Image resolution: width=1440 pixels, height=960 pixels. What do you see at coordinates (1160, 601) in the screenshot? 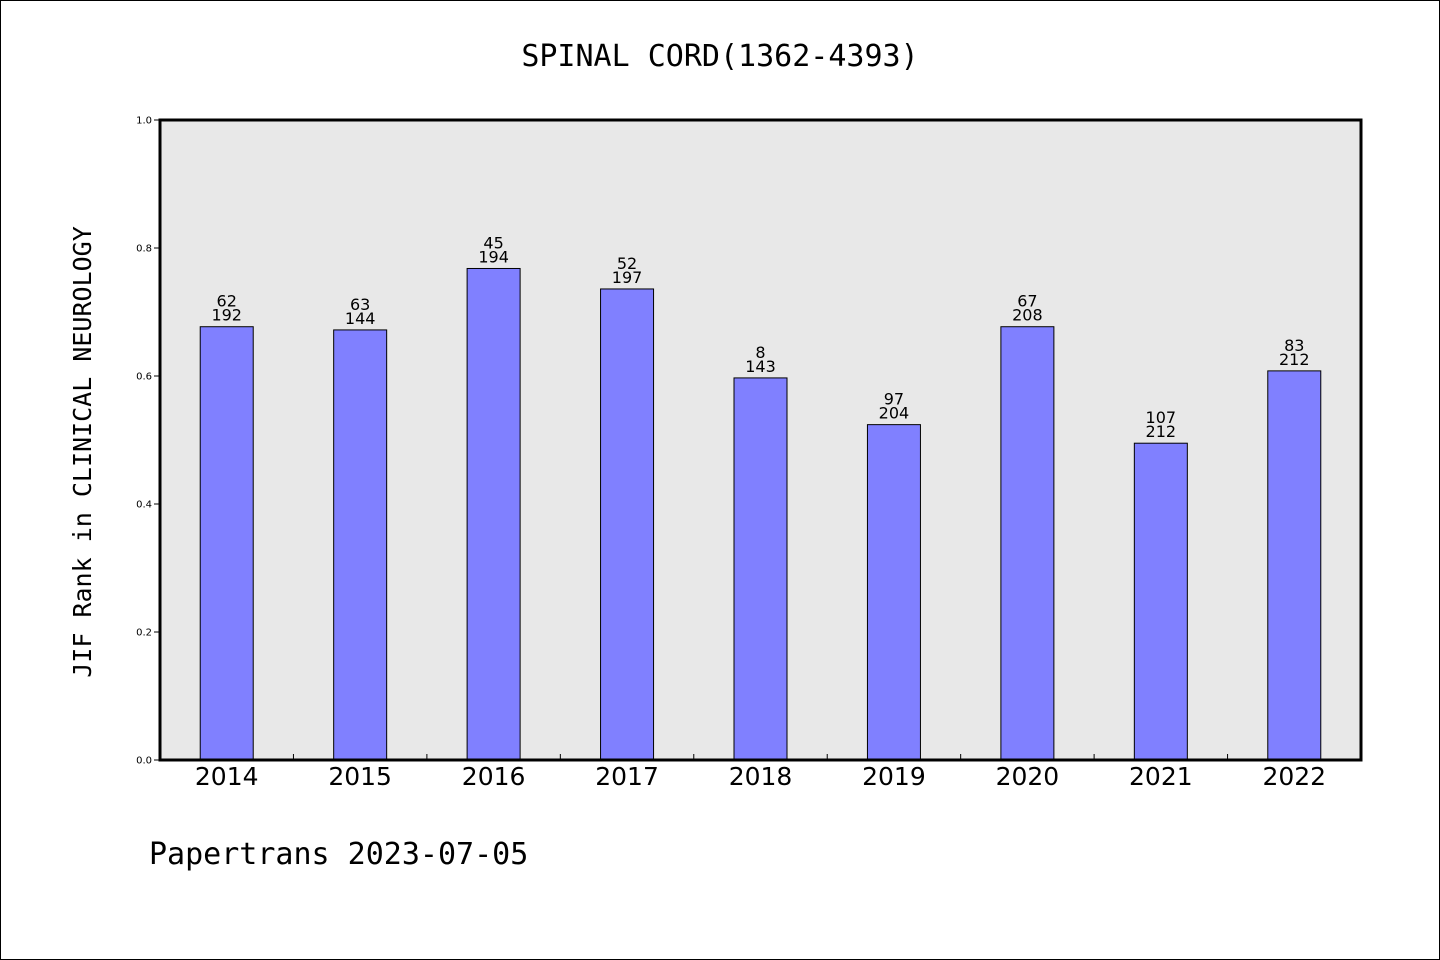
I see `bar-2021` at bounding box center [1160, 601].